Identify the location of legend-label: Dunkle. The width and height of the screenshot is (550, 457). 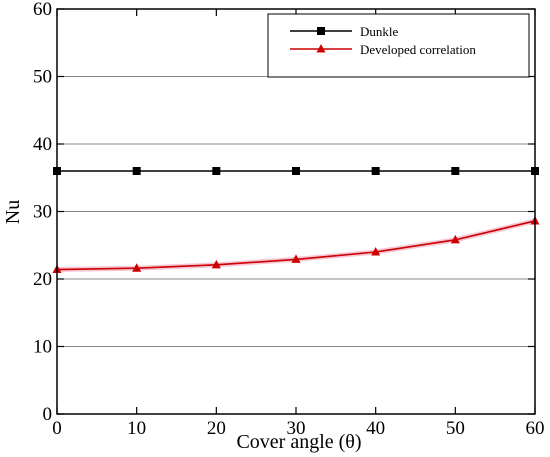
(379, 31).